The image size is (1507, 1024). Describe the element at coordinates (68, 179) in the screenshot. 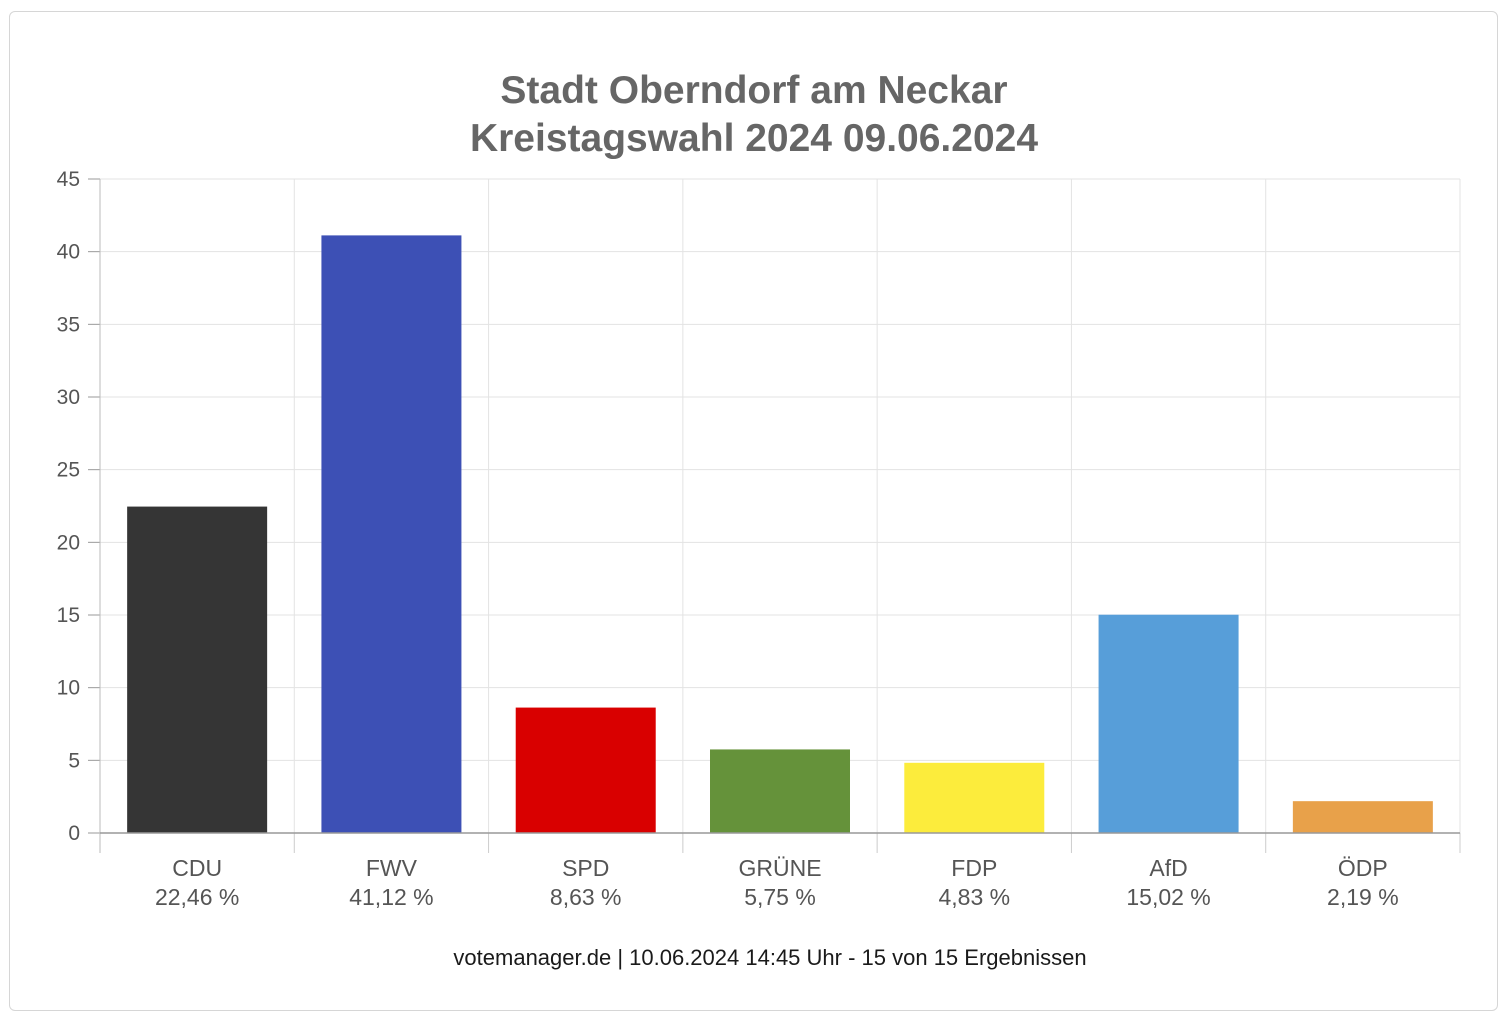

I see `y-tick-label: 45` at that location.